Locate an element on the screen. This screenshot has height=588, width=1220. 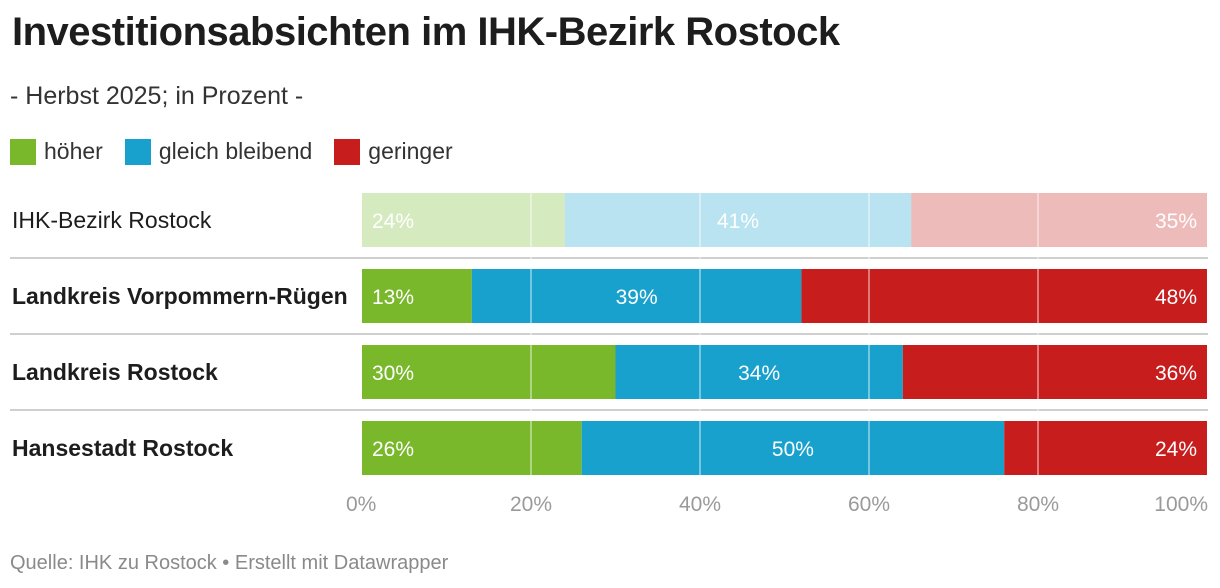
value-label: 35% is located at coordinates (1176, 221).